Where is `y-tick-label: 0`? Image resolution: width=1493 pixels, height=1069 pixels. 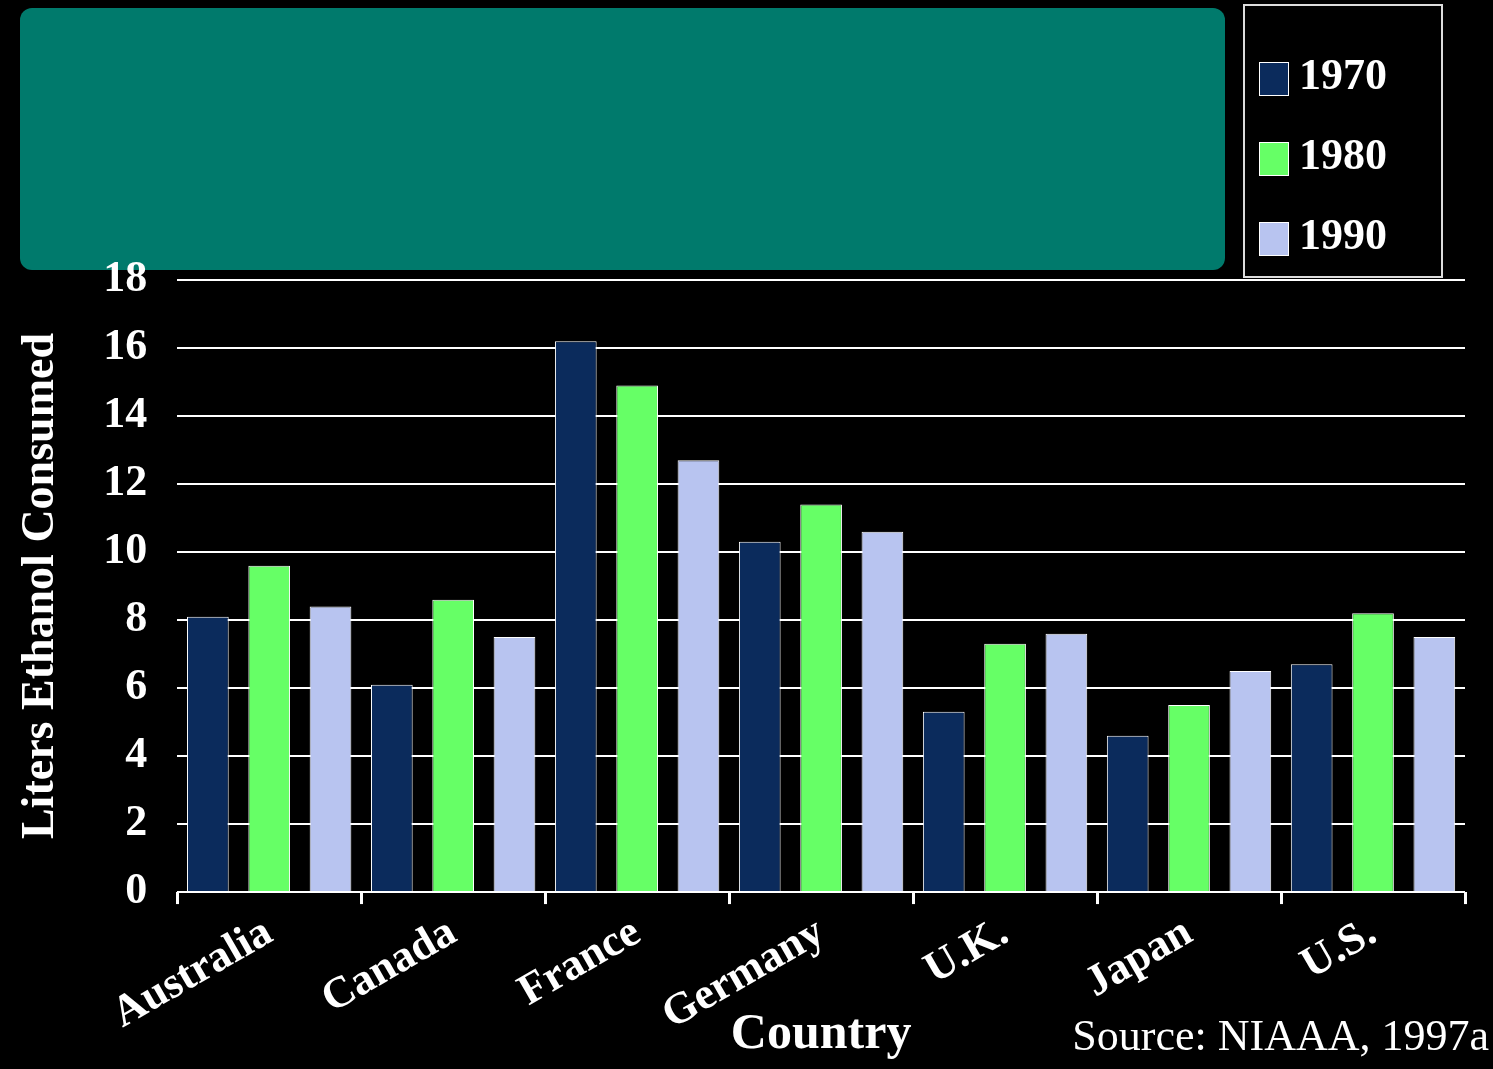
y-tick-label: 0 is located at coordinates (136, 889).